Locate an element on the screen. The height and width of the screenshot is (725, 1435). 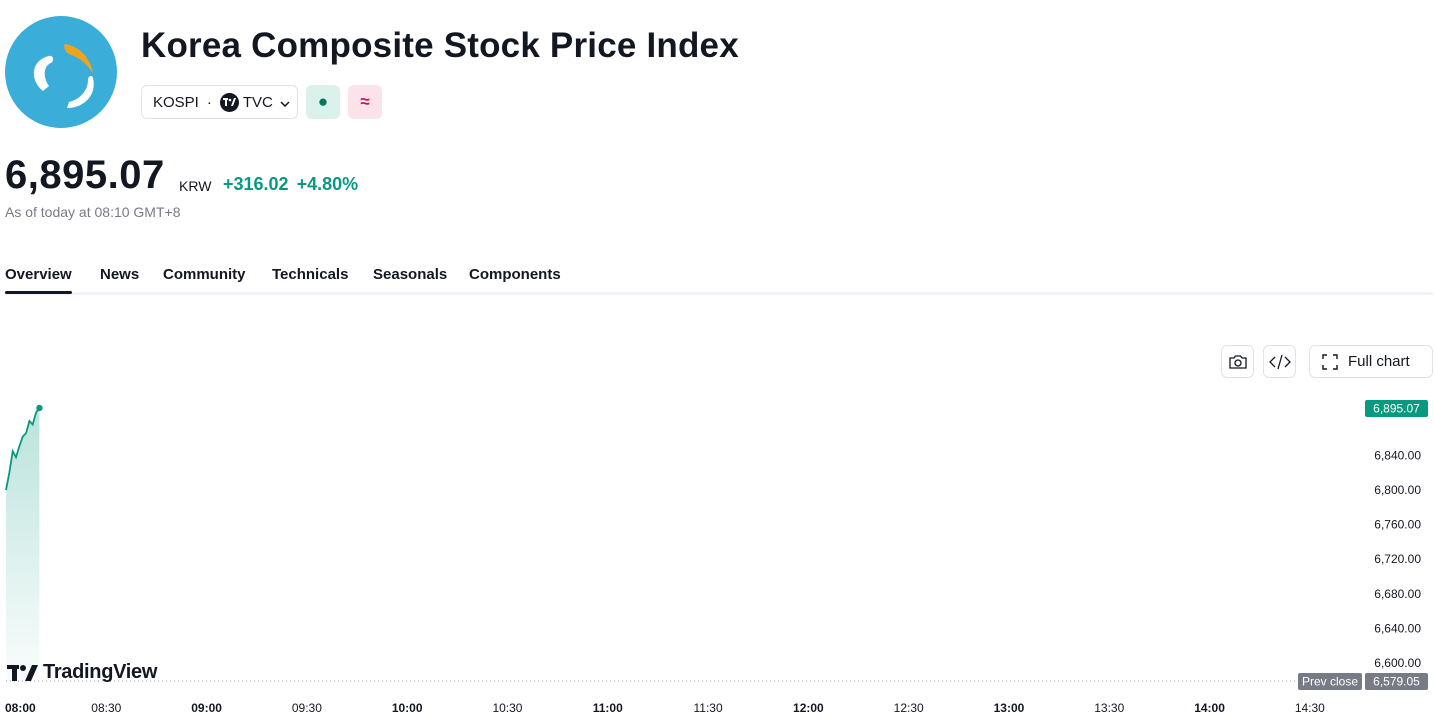
x-axis-tick-label: 11:00 is located at coordinates (608, 708).